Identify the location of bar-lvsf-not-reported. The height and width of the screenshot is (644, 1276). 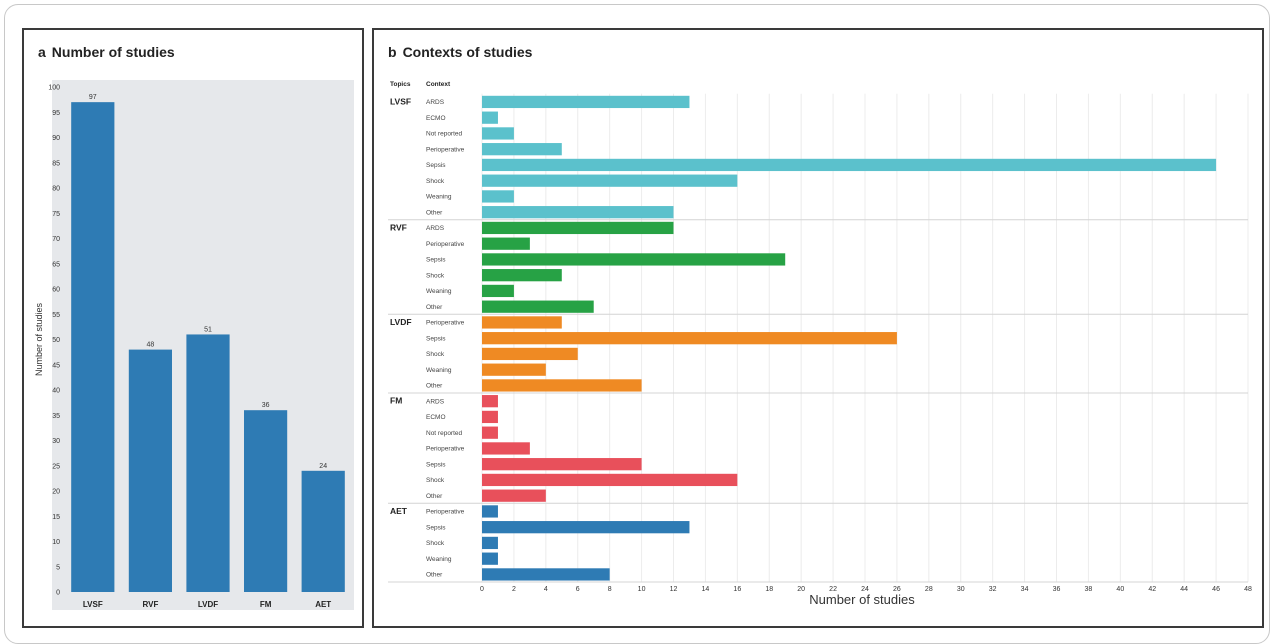
(498, 133).